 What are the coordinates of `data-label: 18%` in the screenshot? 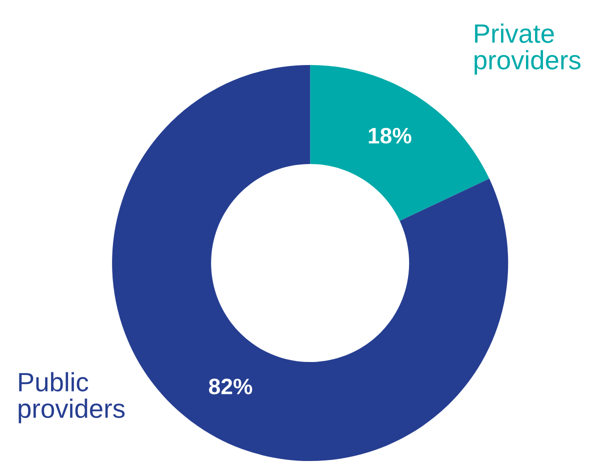 It's located at (390, 136).